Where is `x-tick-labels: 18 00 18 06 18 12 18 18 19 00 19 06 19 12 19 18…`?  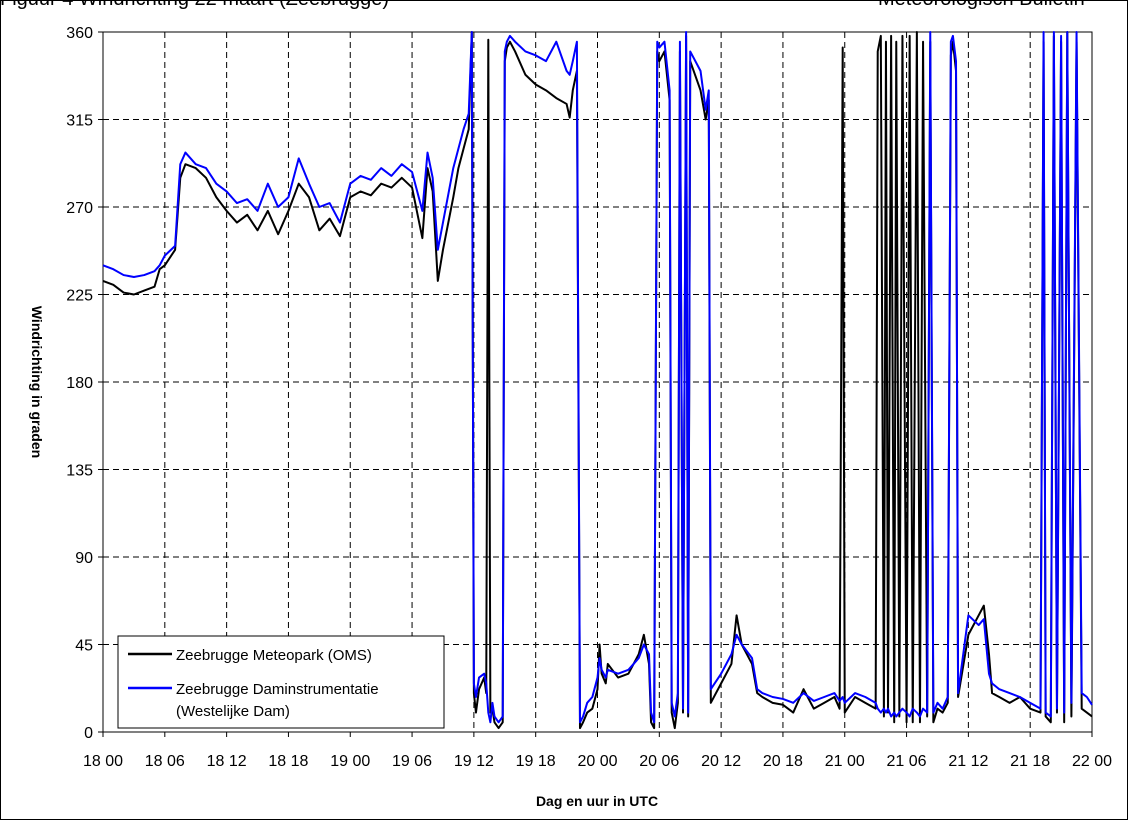
x-tick-labels: 18 00 18 06 18 12 18 18 19 00 19 06 19 12 19 18… is located at coordinates (597, 751).